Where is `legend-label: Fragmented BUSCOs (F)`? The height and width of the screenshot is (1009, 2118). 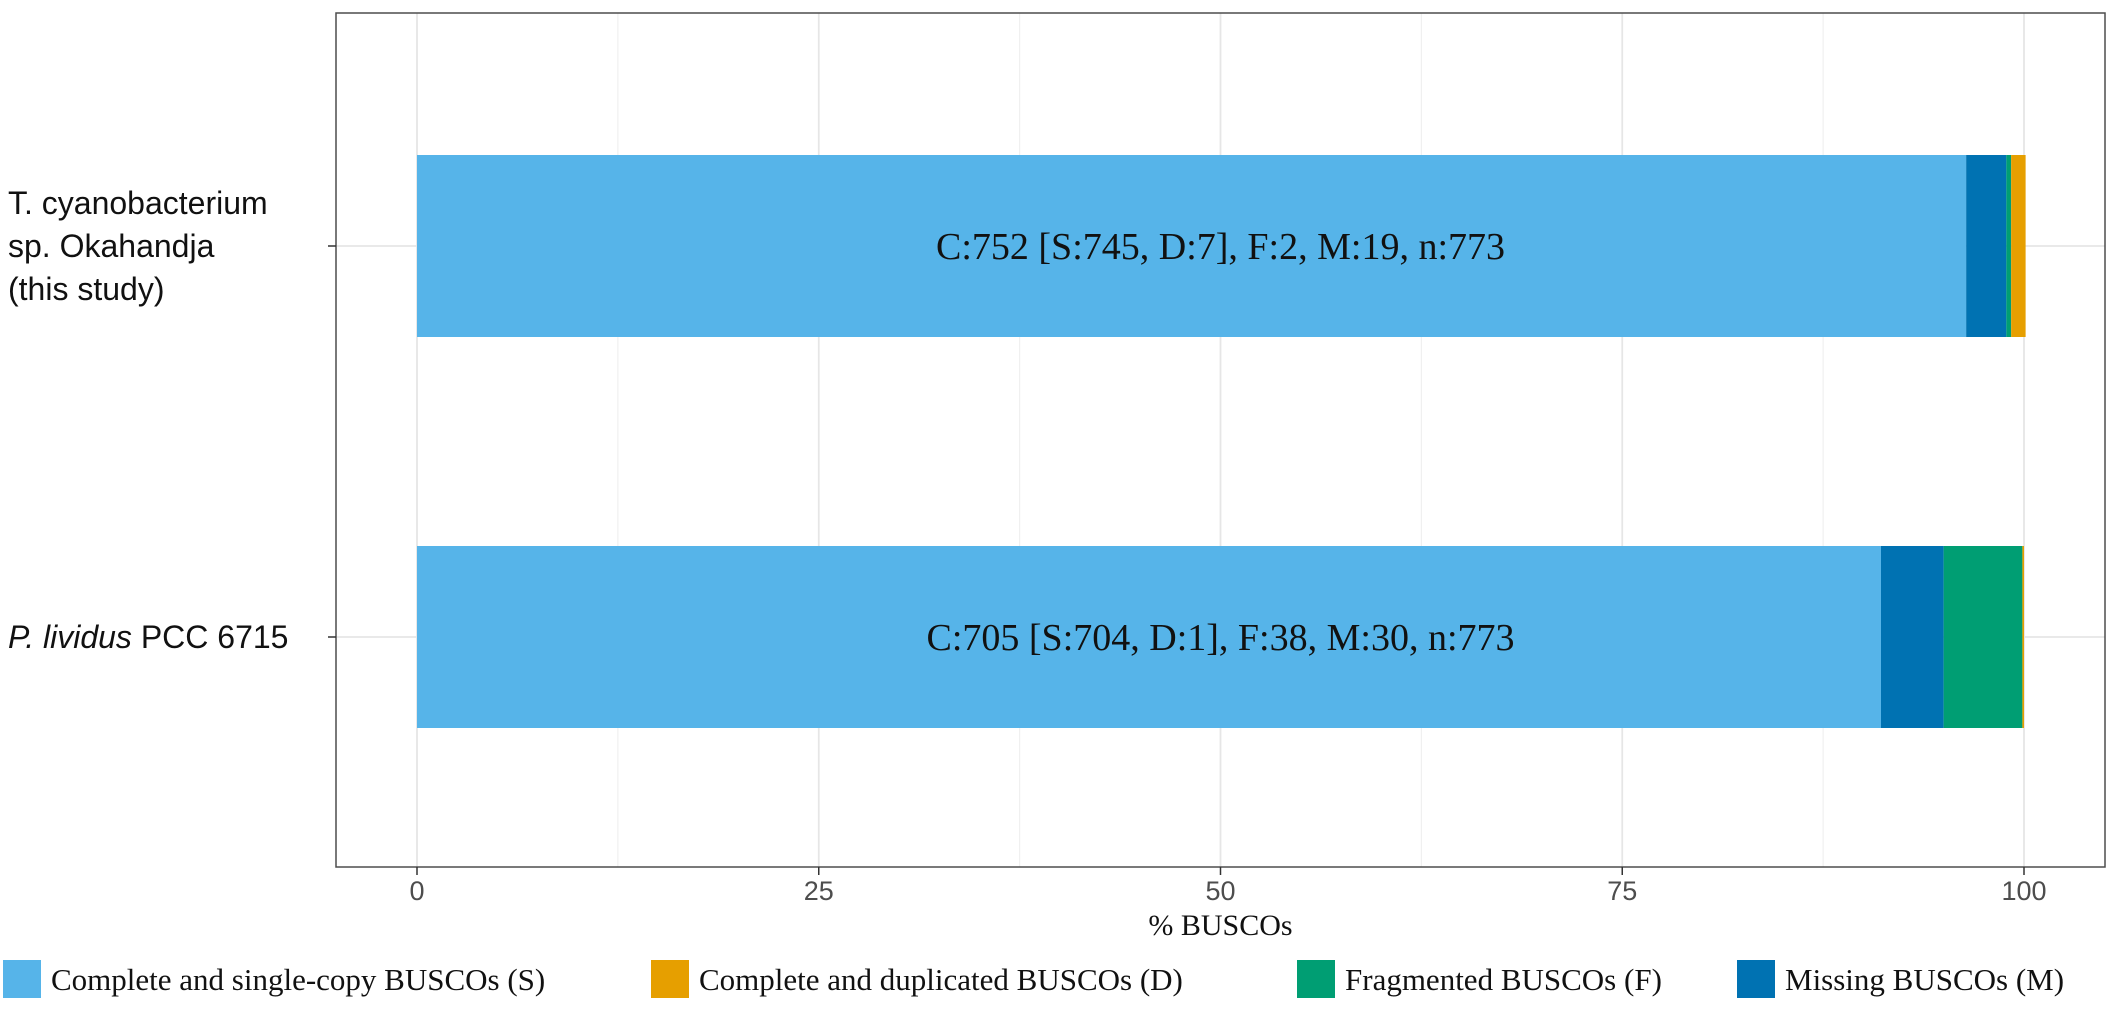 legend-label: Fragmented BUSCOs (F) is located at coordinates (1503, 979).